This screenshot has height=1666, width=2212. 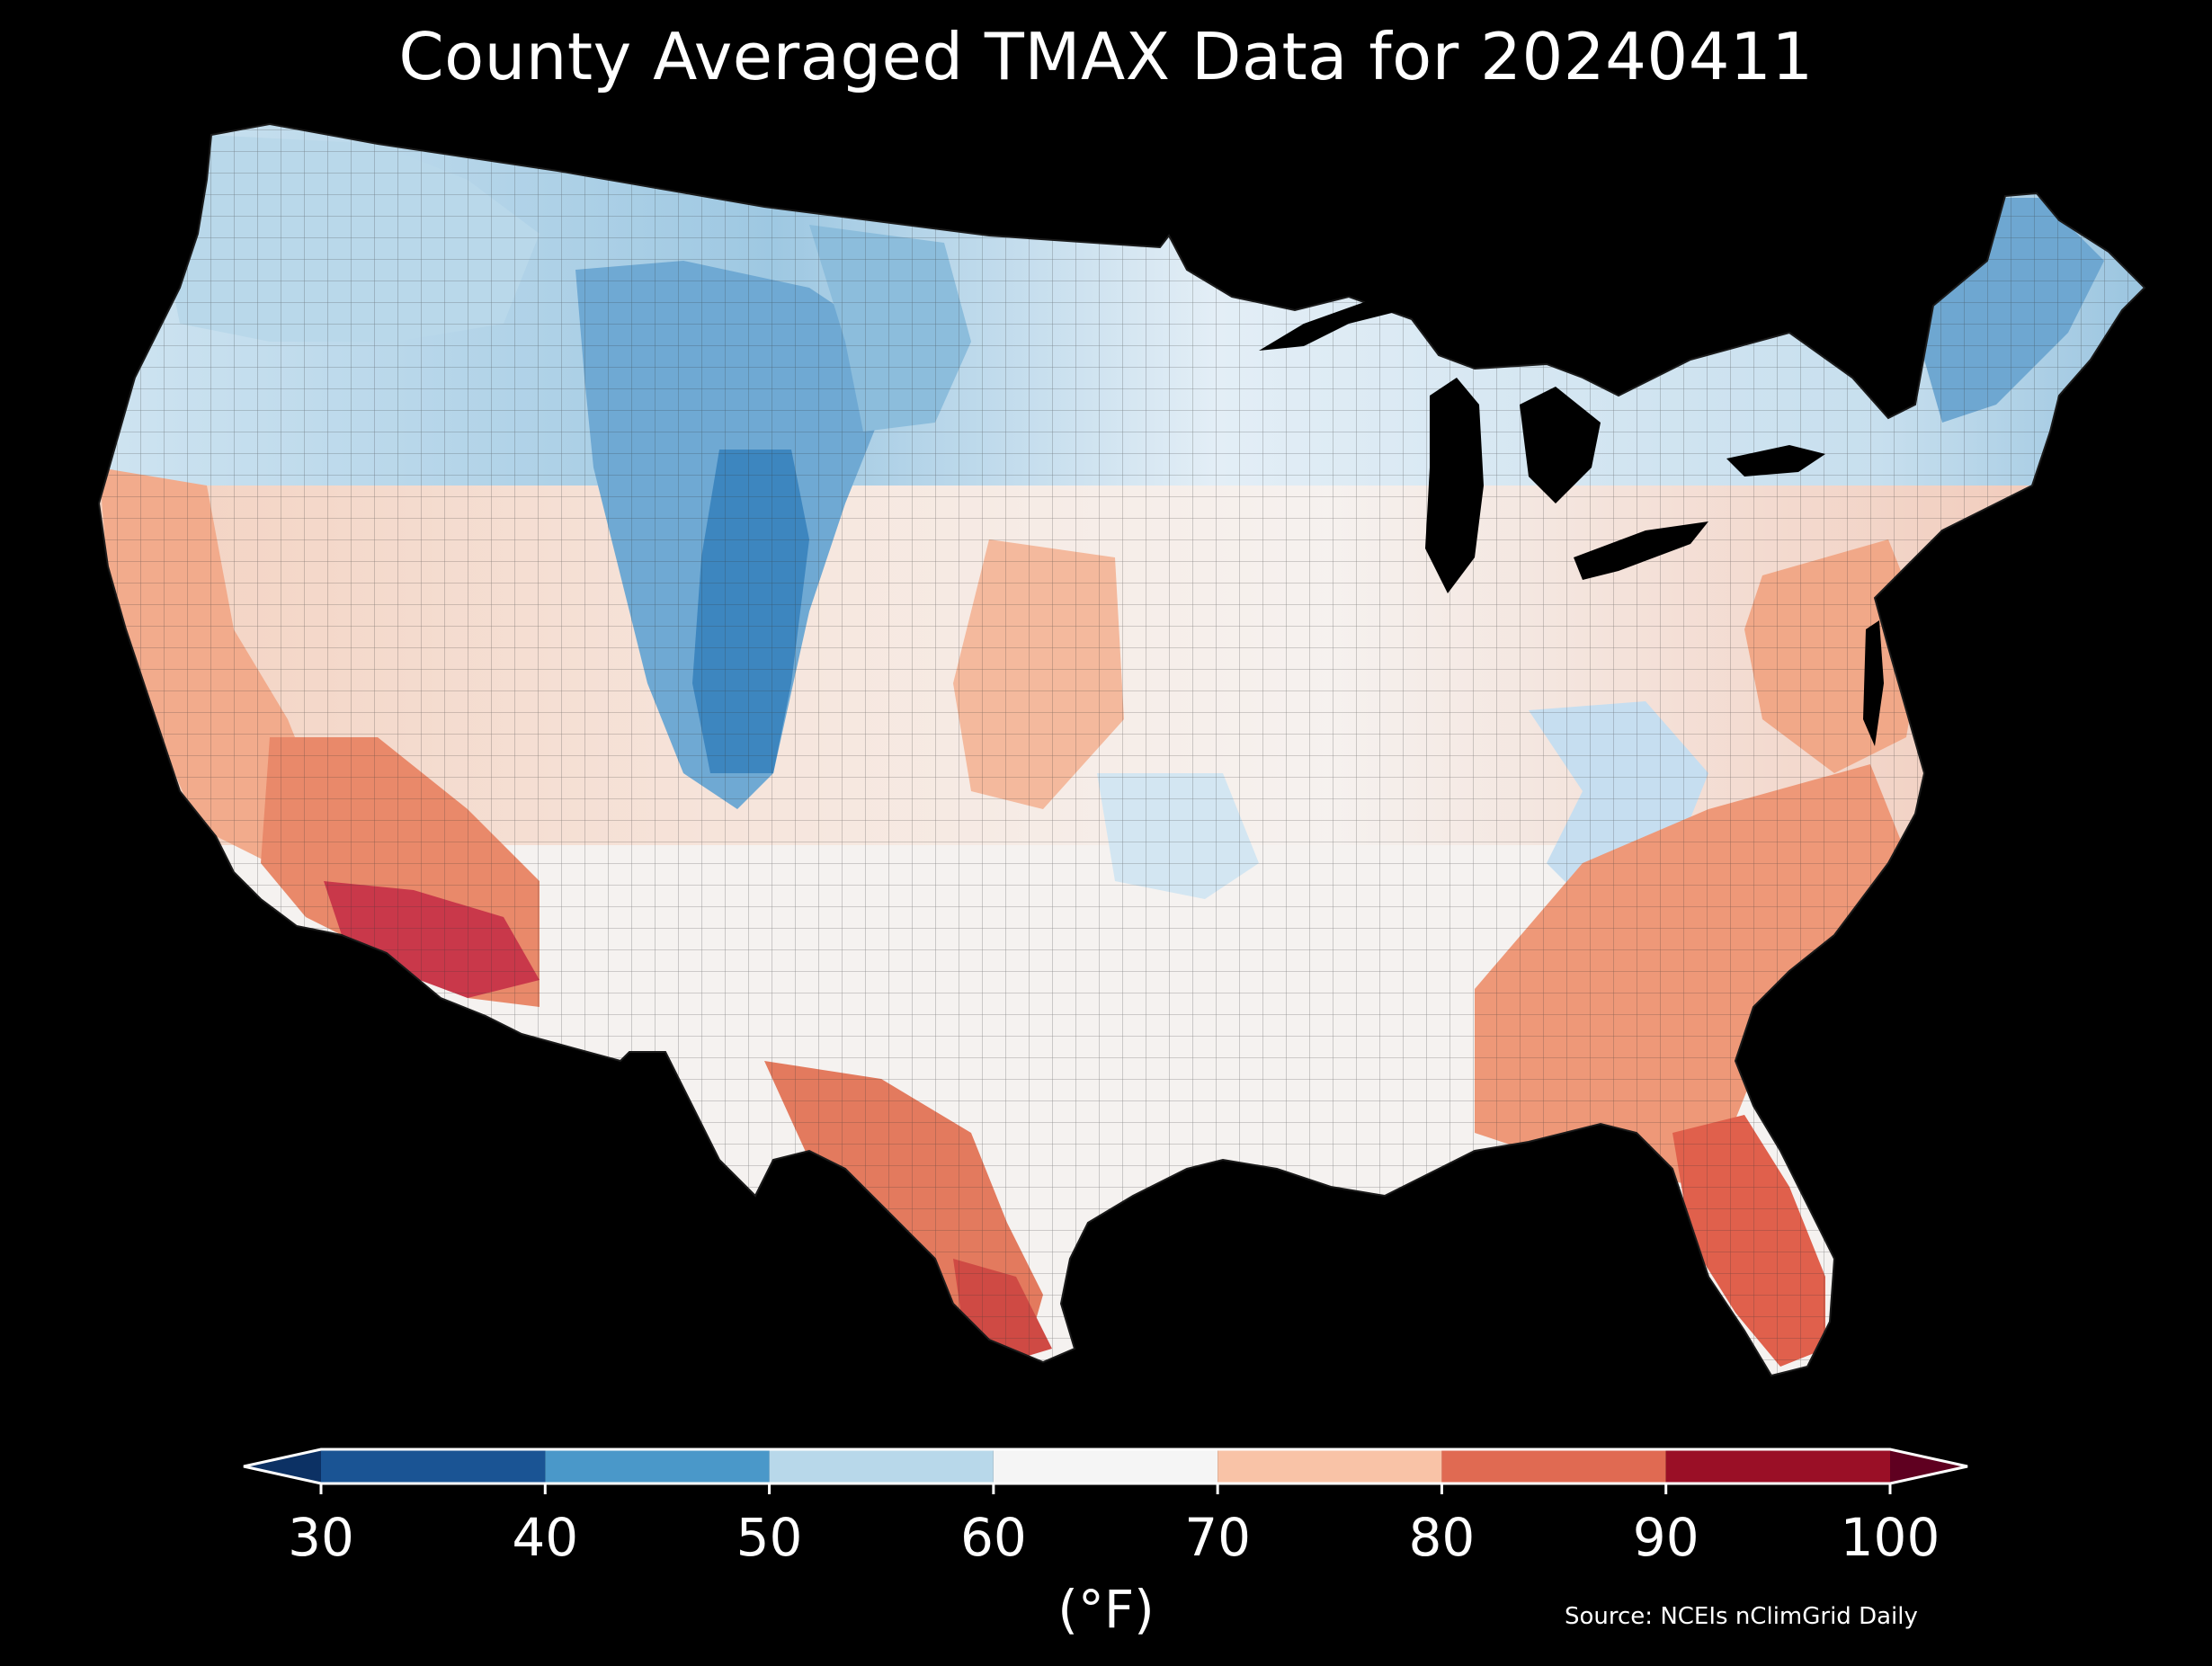 I want to click on colorbar-tick-label: 100, so click(x=1890, y=1537).